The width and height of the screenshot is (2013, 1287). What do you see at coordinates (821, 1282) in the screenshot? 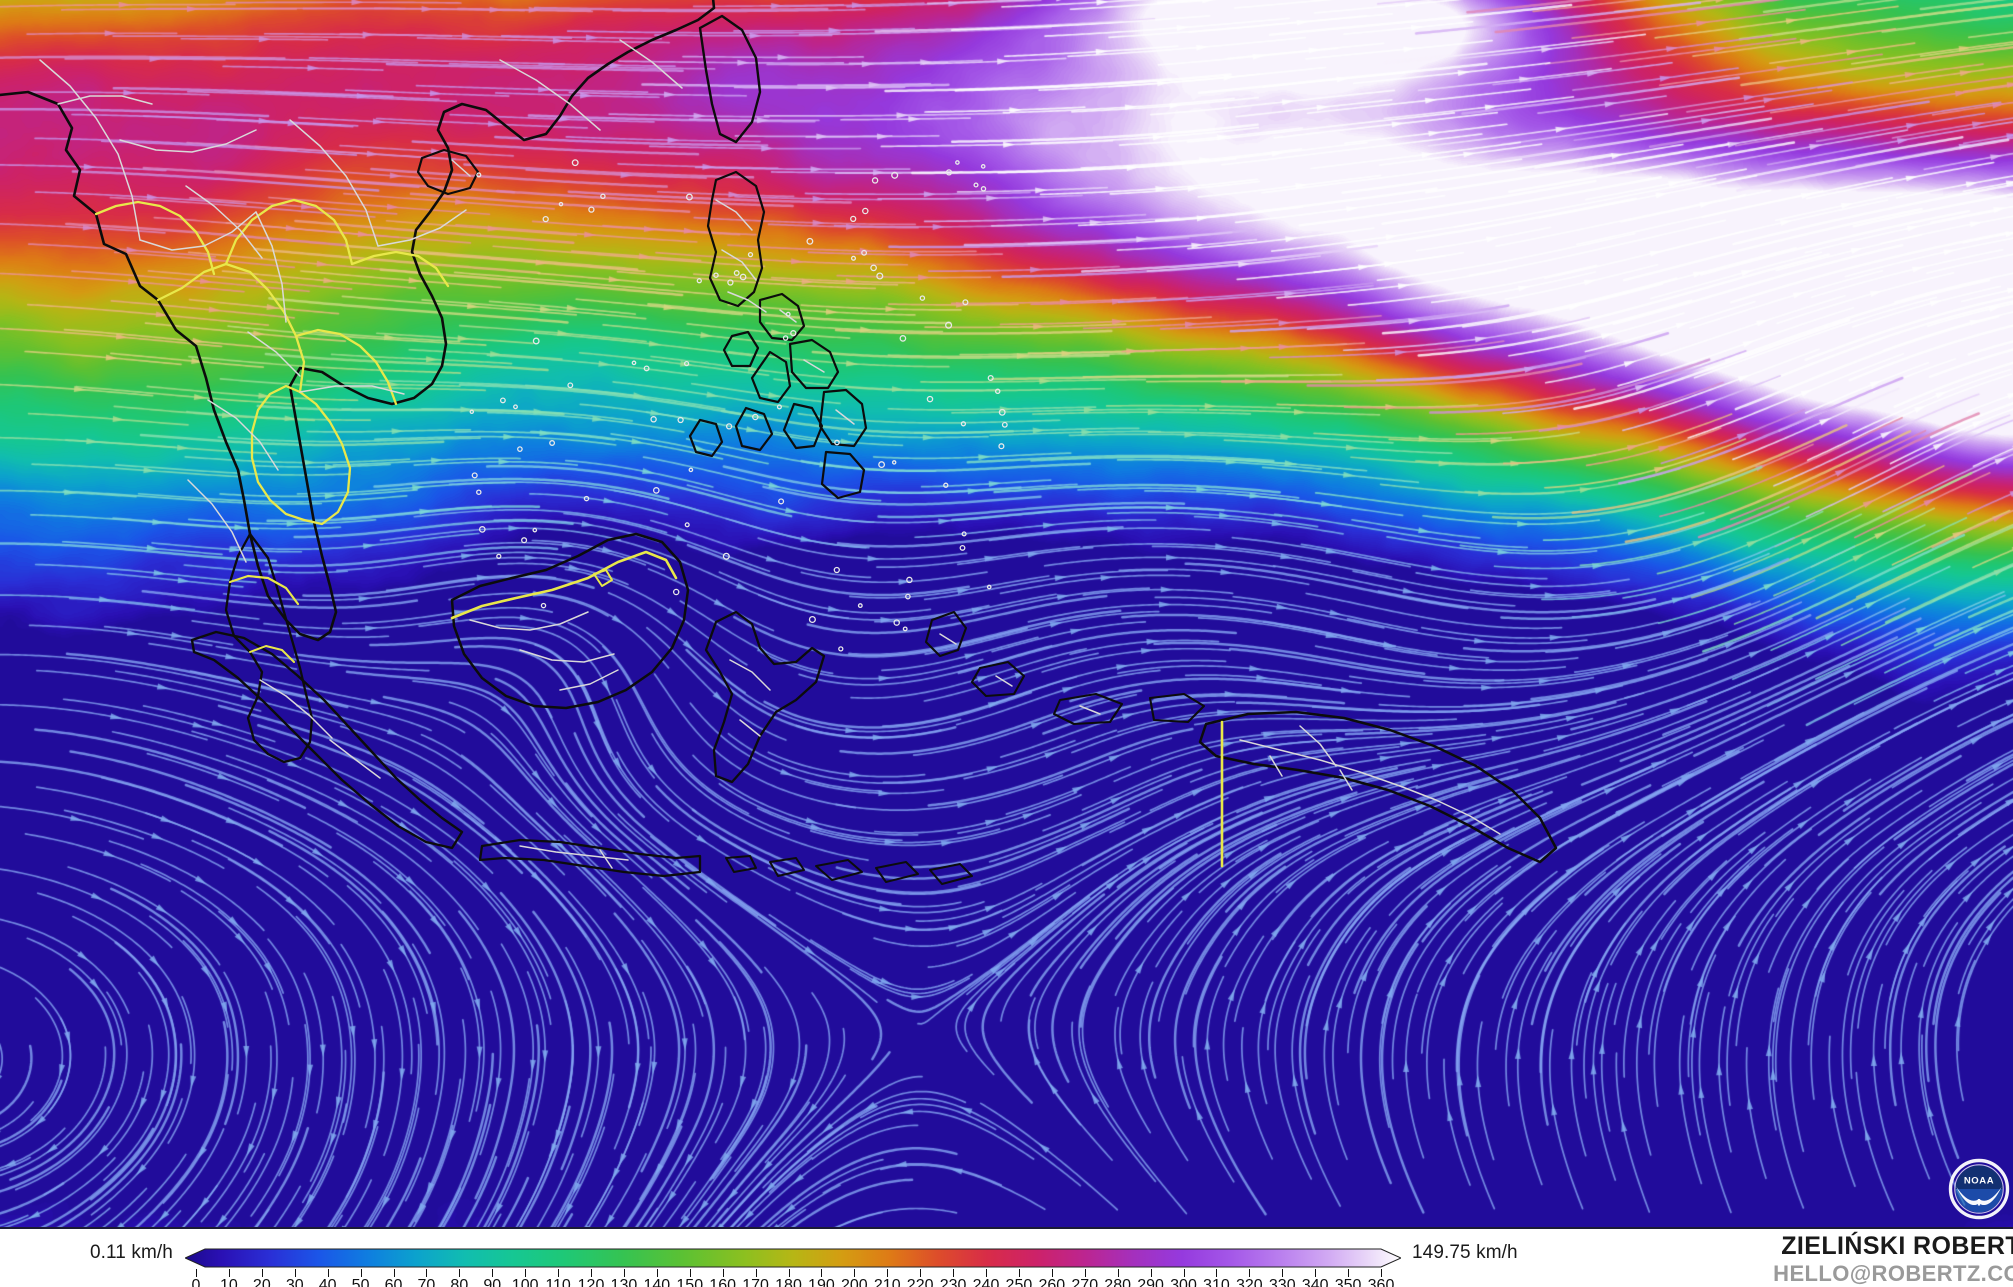
I see `colorbar-tick-label: 190` at bounding box center [821, 1282].